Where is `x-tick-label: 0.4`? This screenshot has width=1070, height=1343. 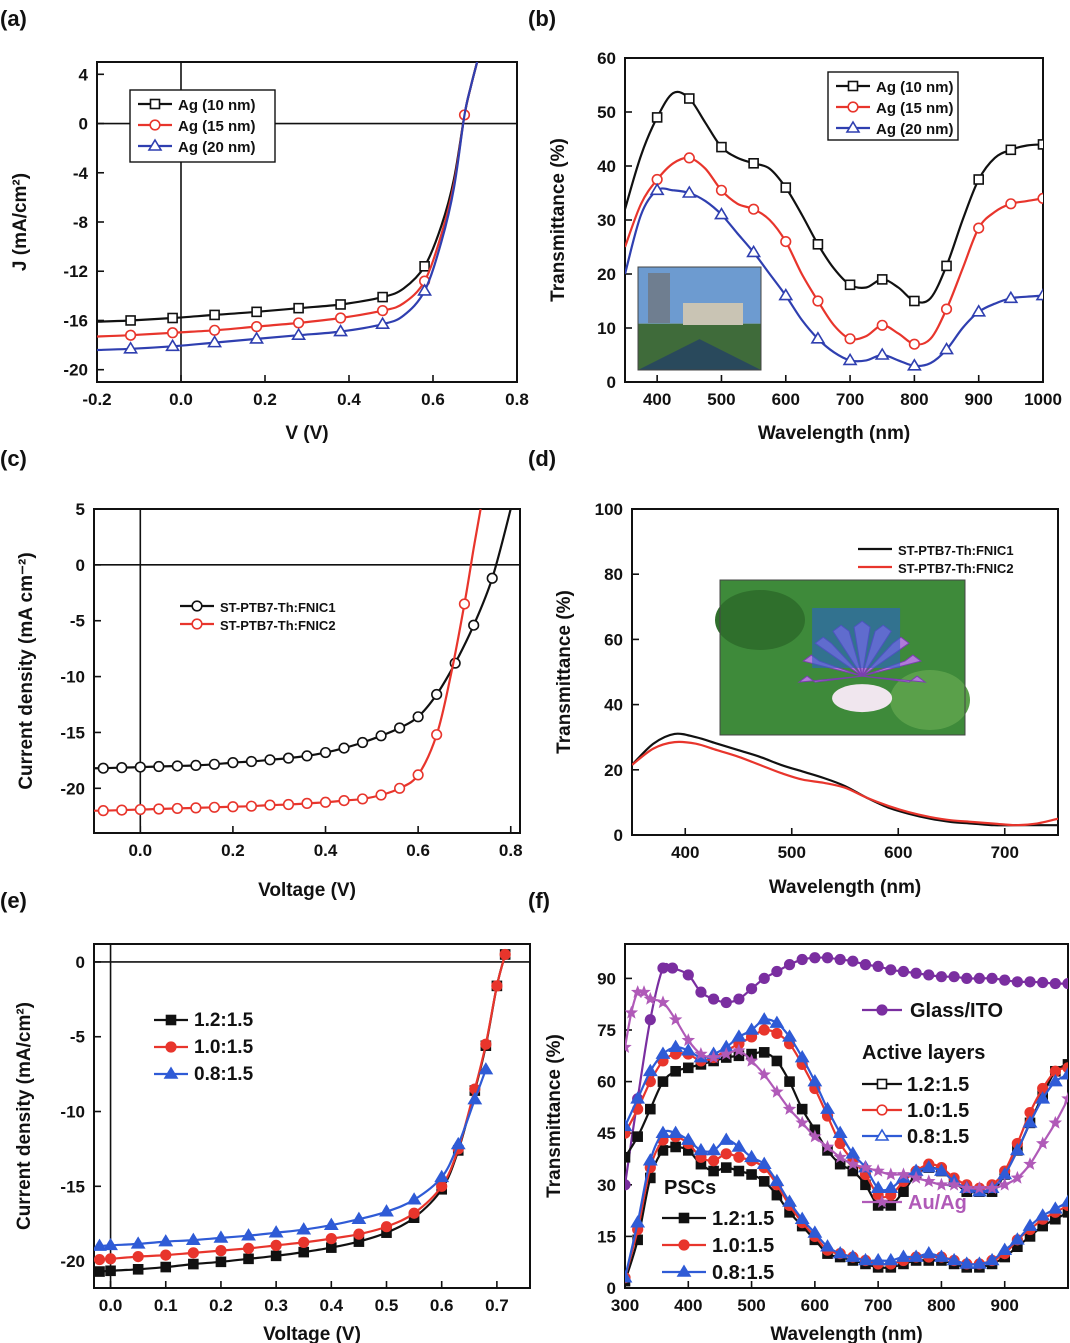 x-tick-label: 0.4 is located at coordinates (326, 850).